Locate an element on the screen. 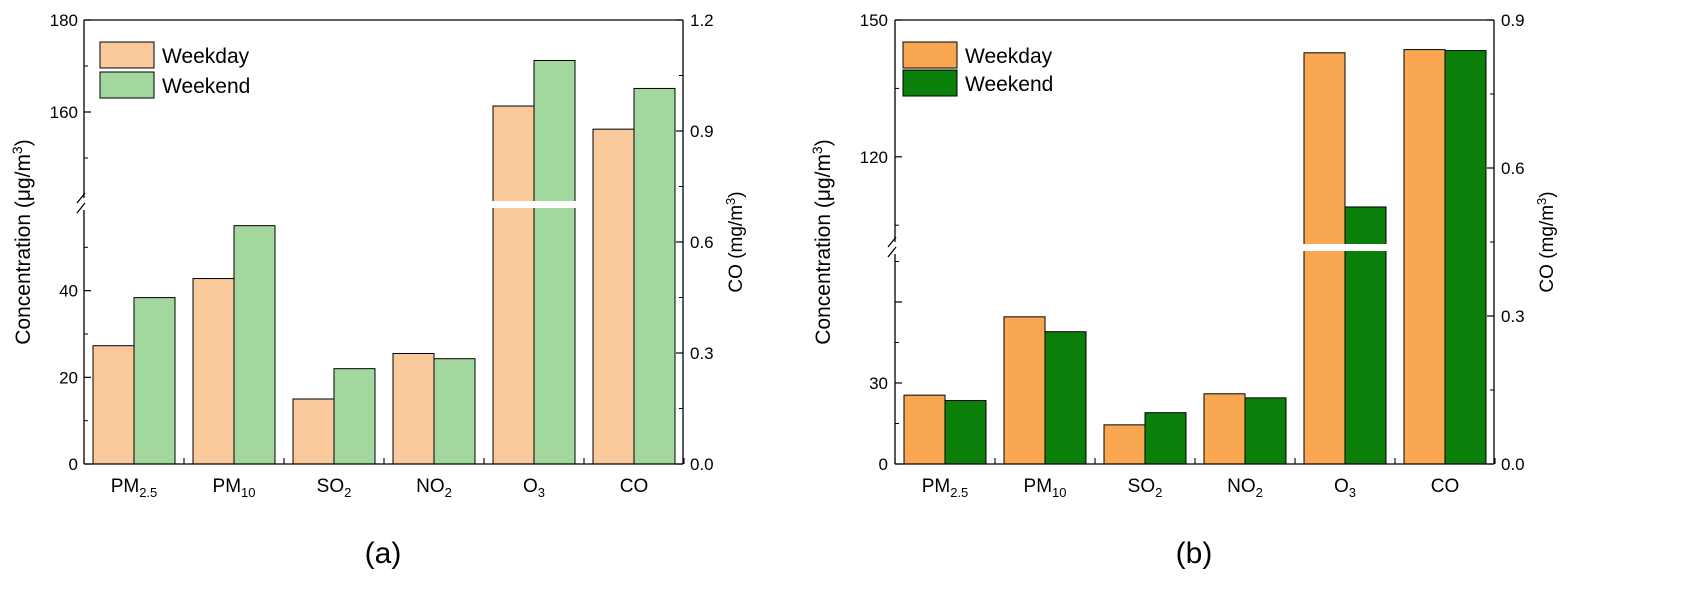 The image size is (1684, 601). left-tick-label: 120 is located at coordinates (874, 157).